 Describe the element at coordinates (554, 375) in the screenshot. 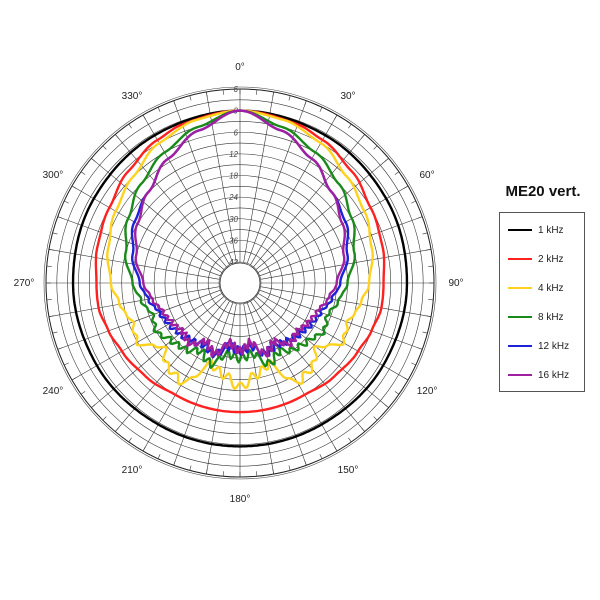

I see `legend-label: 16 kHz` at that location.